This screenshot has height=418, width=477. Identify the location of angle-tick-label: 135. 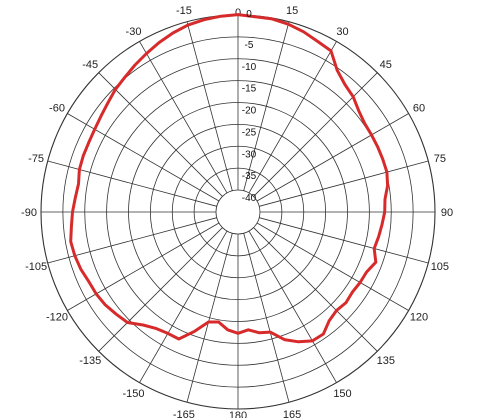
(386, 361).